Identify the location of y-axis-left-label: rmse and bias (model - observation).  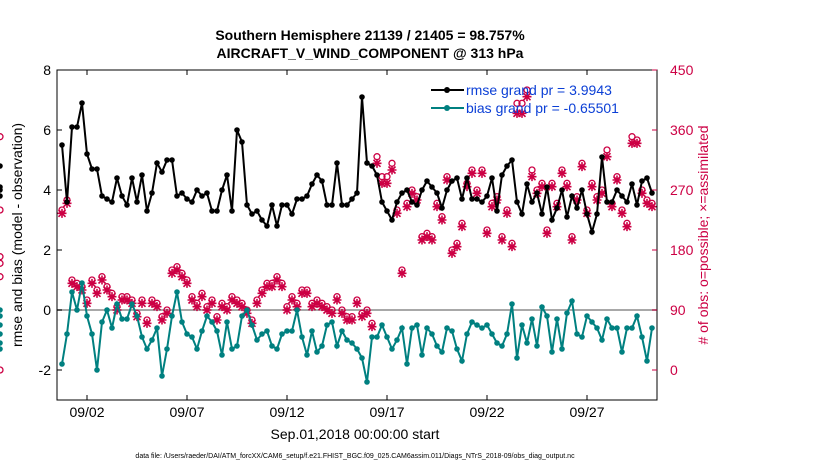
(17, 235).